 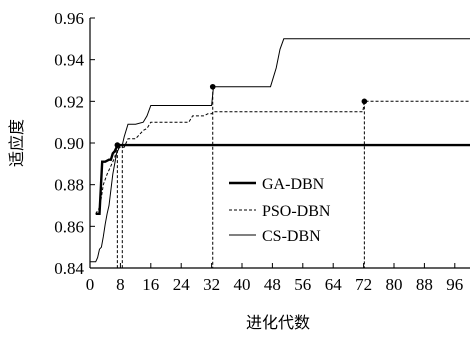 I want to click on legend: GA-DBN PSO-DBN CS-DBN, so click(x=280, y=210).